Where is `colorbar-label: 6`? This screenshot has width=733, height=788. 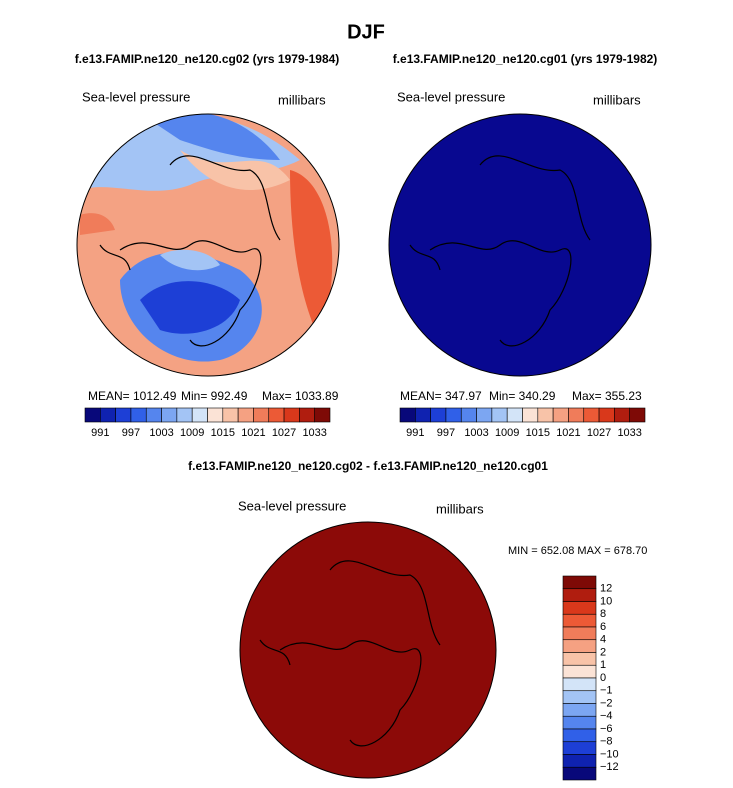
colorbar-label: 6 is located at coordinates (603, 627).